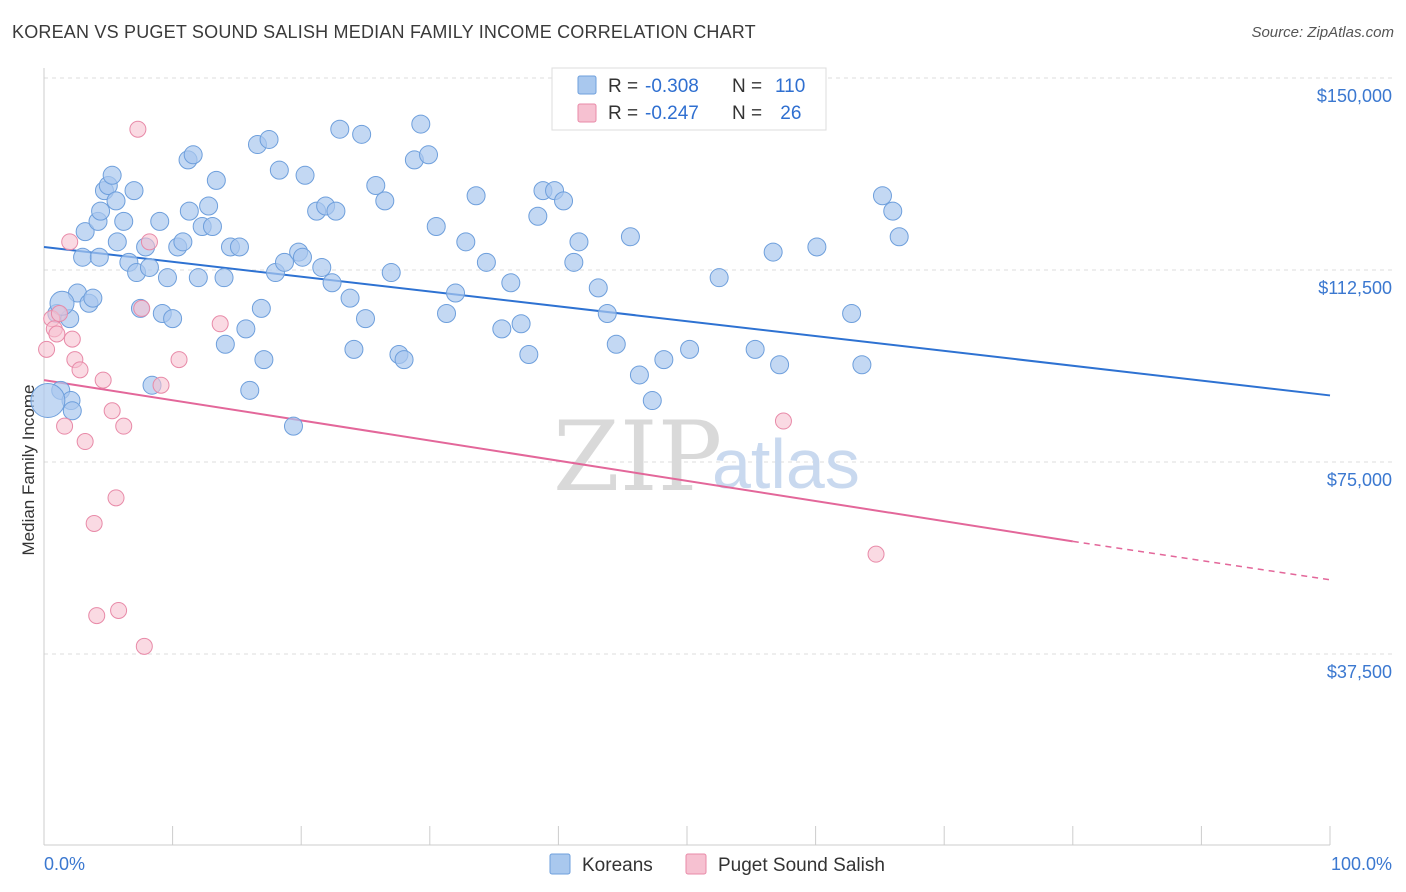 This screenshot has height=892, width=1406. What do you see at coordinates (1359, 480) in the screenshot?
I see `y-tick-label: $75,000` at bounding box center [1359, 480].